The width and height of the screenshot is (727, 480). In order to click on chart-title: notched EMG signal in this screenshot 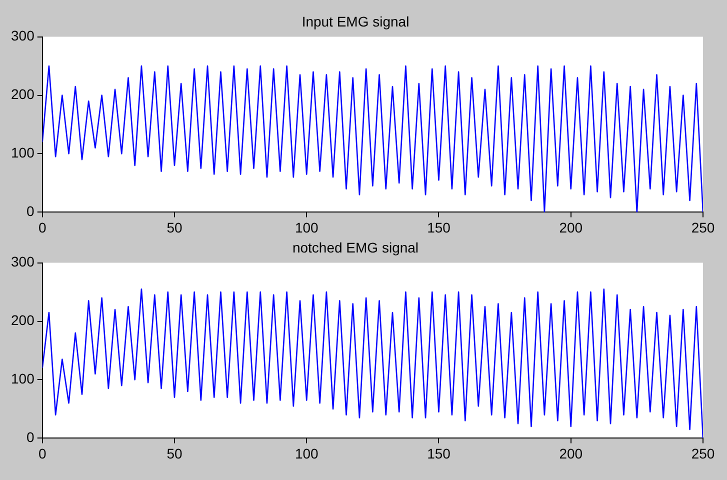, I will do `click(355, 247)`.